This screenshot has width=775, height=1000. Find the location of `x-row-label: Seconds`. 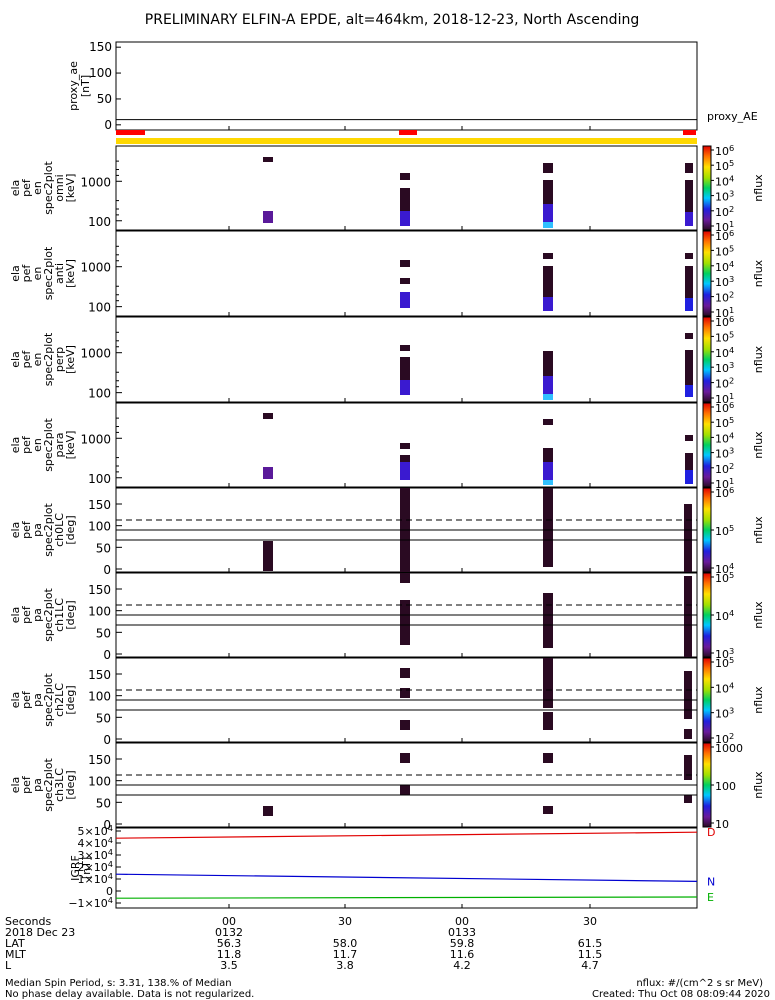

x-row-label: Seconds is located at coordinates (28, 921).